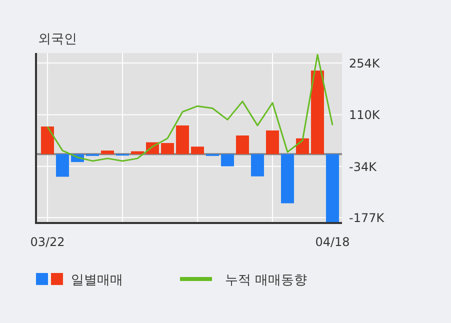 The height and width of the screenshot is (323, 451). Describe the element at coordinates (365, 115) in the screenshot. I see `y-tick-label: 110K` at that location.